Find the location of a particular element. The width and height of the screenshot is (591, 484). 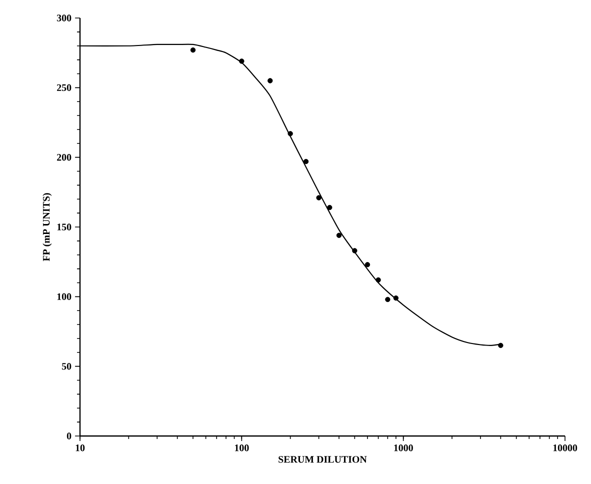

y-tick-label: 200 is located at coordinates (64, 157).